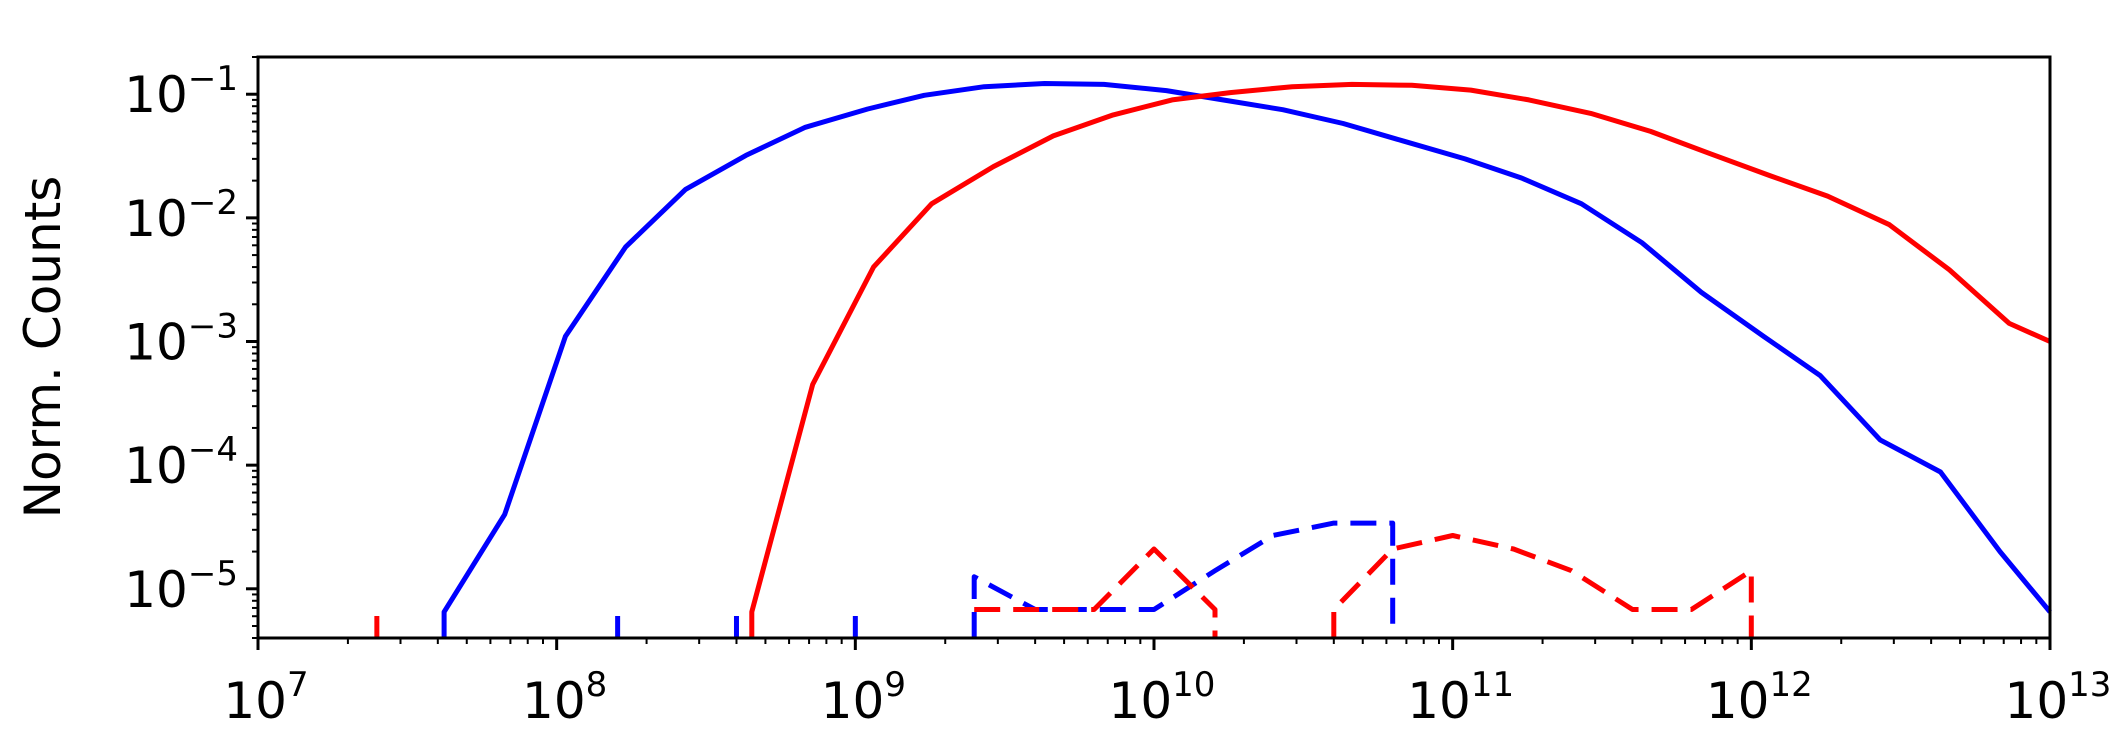 Image resolution: width=2120 pixels, height=742 pixels. I want to click on x-tick-label-3: 10¹⁰, so click(1162, 697).